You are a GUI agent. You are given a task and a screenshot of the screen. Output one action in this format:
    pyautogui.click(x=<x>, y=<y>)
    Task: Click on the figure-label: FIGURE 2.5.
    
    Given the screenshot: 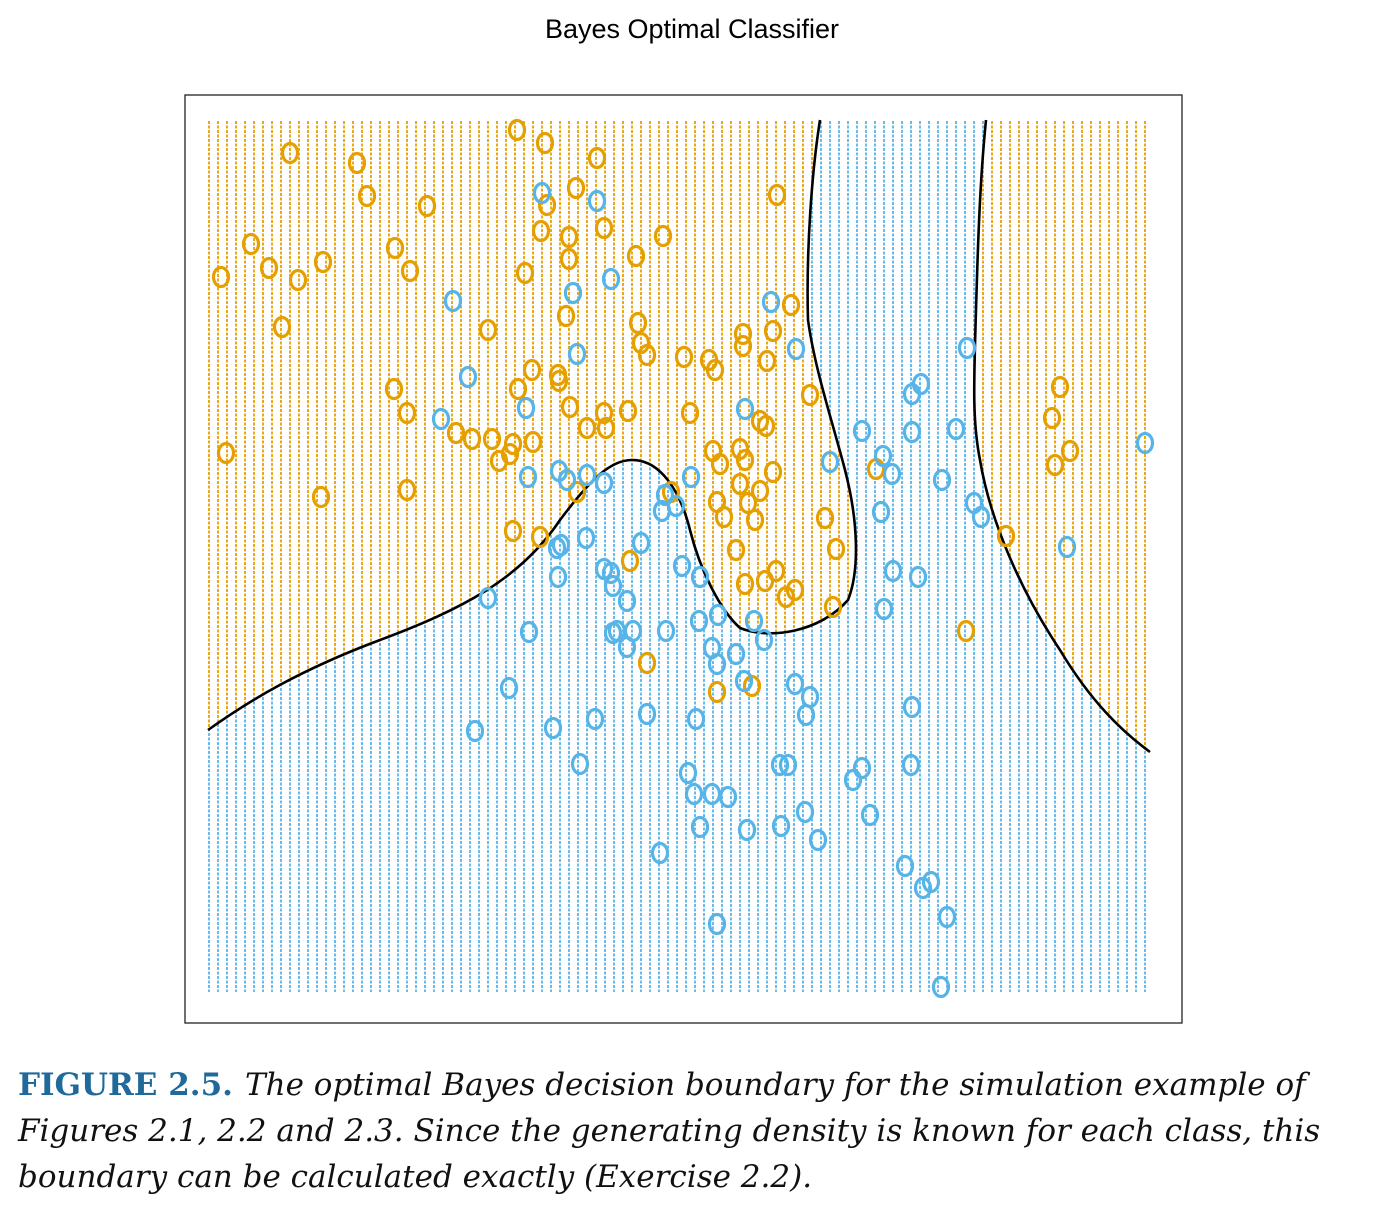 What is the action you would take?
    pyautogui.click(x=125, y=1085)
    